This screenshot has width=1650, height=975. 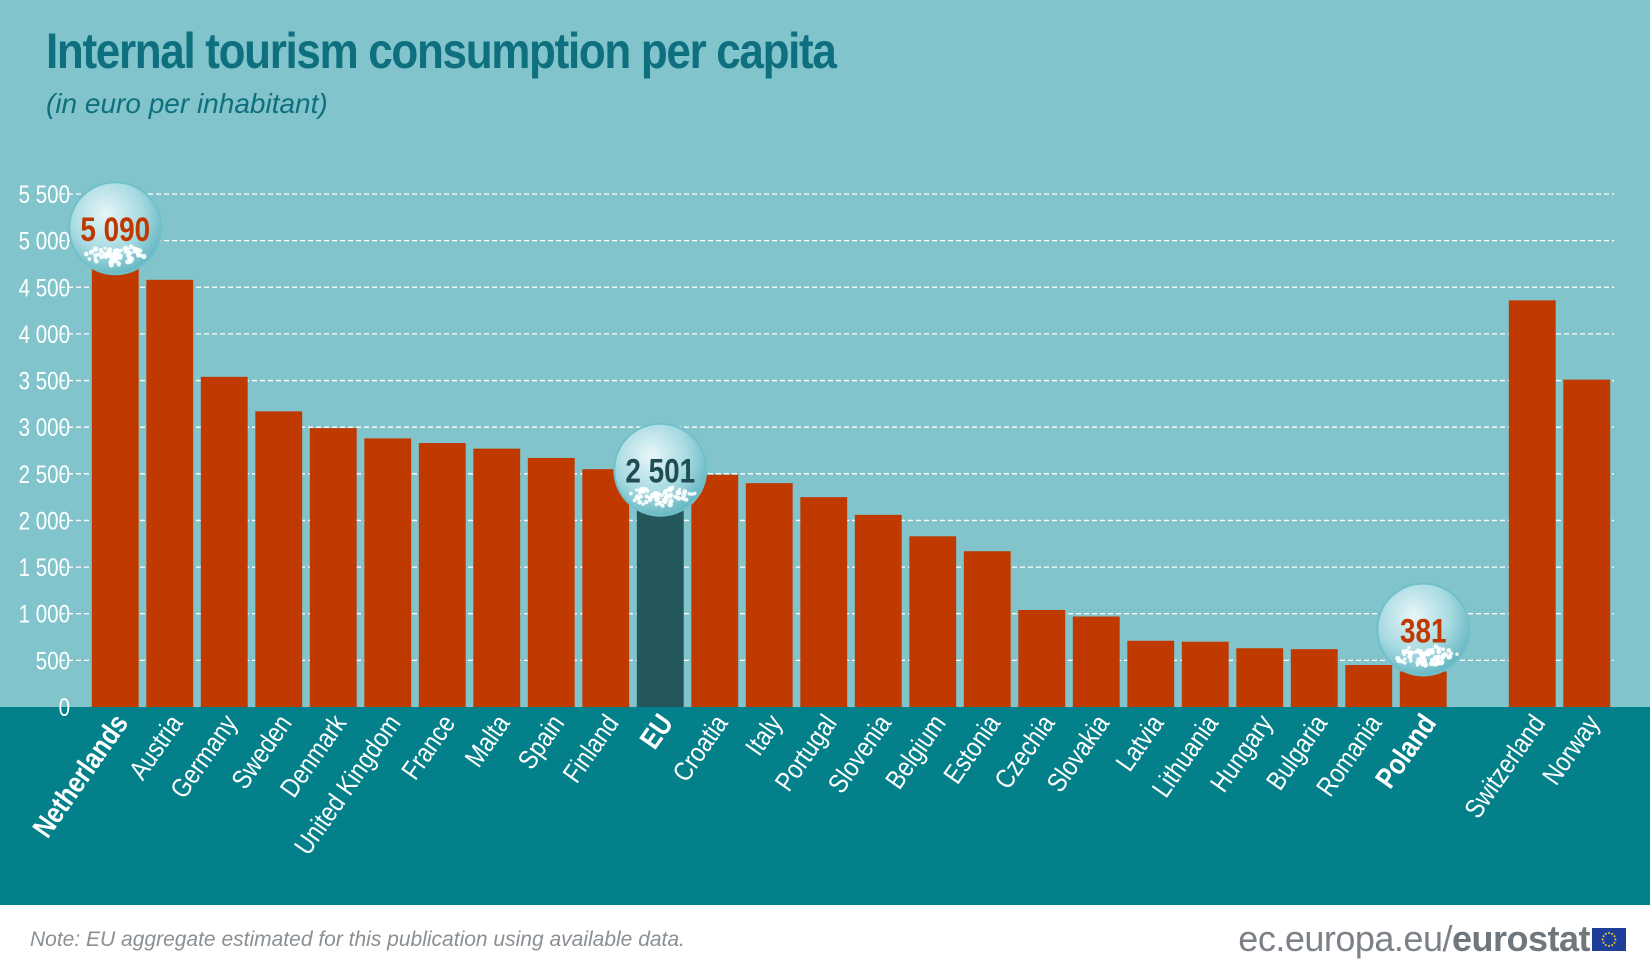 I want to click on y-tick-label: 0, so click(x=64, y=707).